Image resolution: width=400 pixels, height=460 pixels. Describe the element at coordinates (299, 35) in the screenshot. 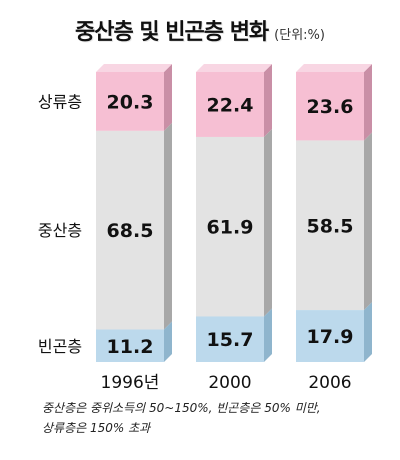

I see `chart-unit: (단위:%)` at that location.